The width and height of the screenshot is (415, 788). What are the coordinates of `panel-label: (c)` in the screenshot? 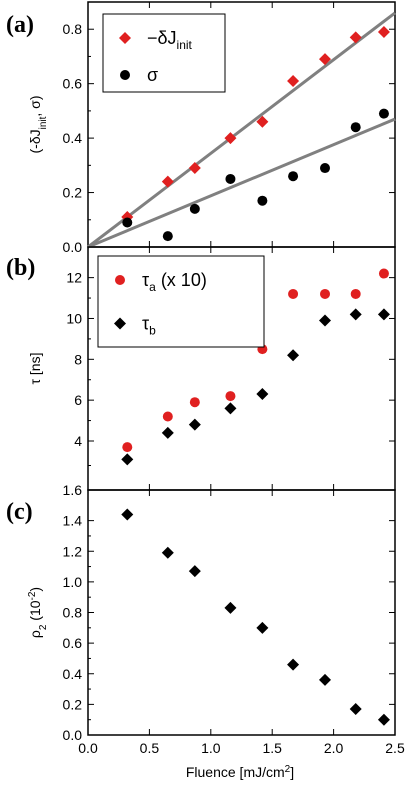 It's located at (19, 512).